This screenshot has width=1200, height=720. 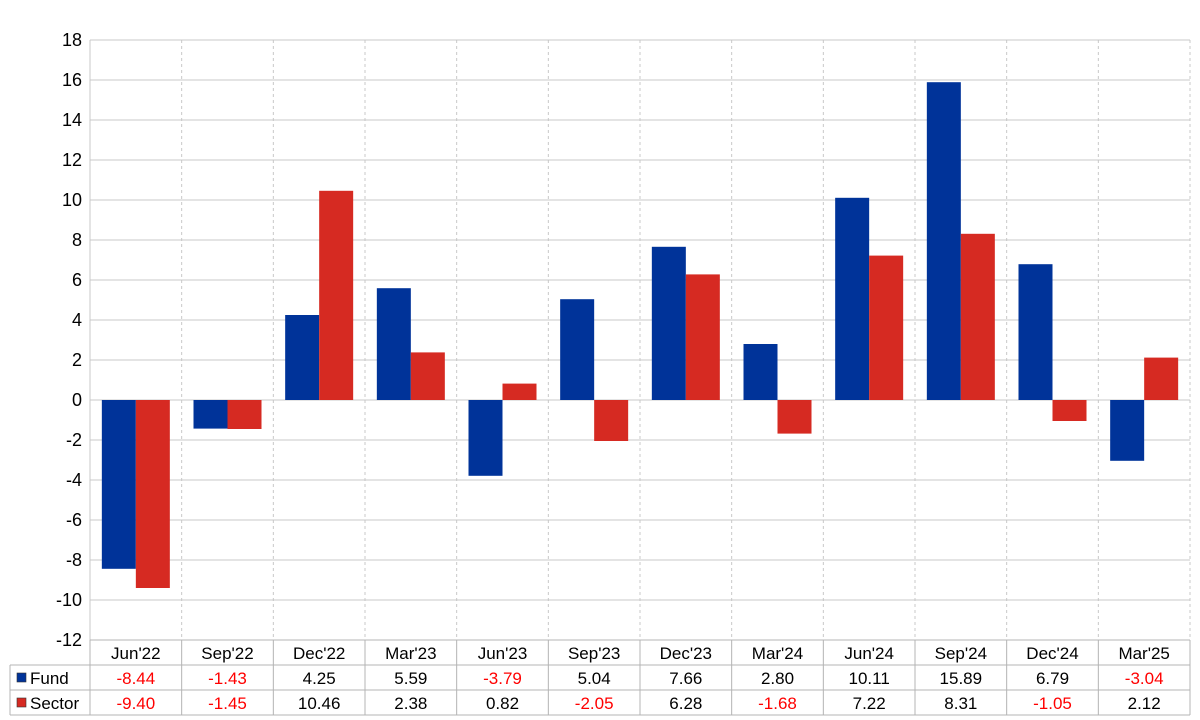 I want to click on category-label: Mar'23, so click(x=410, y=653).